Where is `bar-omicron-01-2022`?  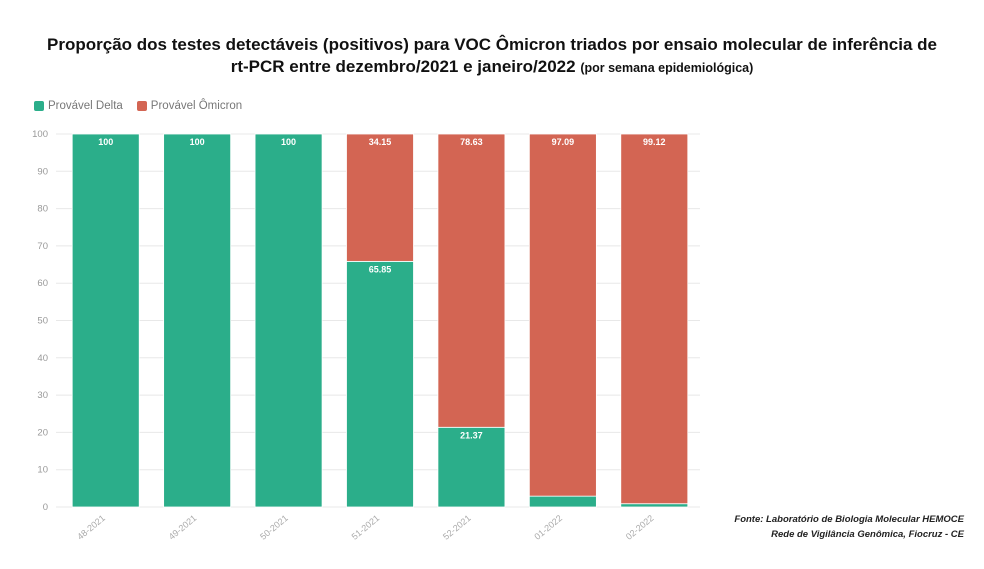 bar-omicron-01-2022 is located at coordinates (562, 315).